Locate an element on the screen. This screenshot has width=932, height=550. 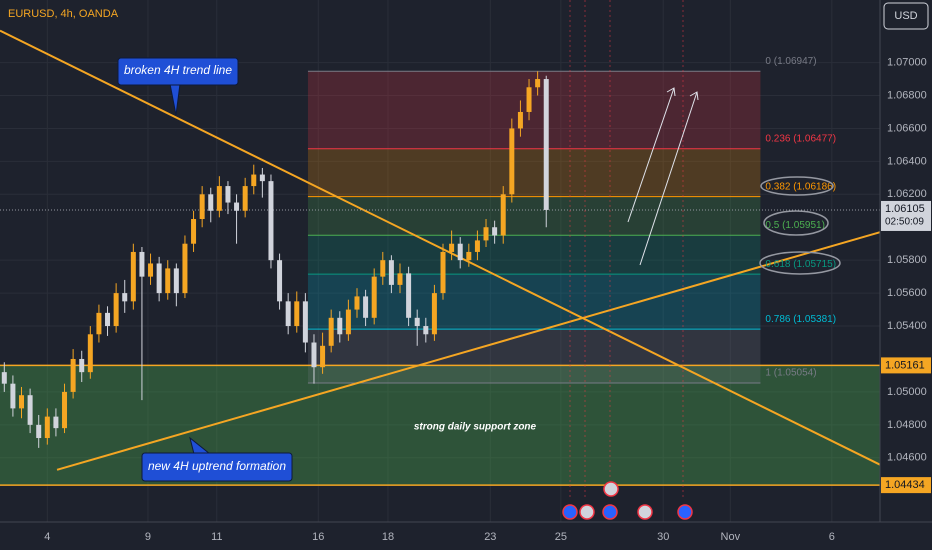
price-axis is located at coordinates (906, 261).